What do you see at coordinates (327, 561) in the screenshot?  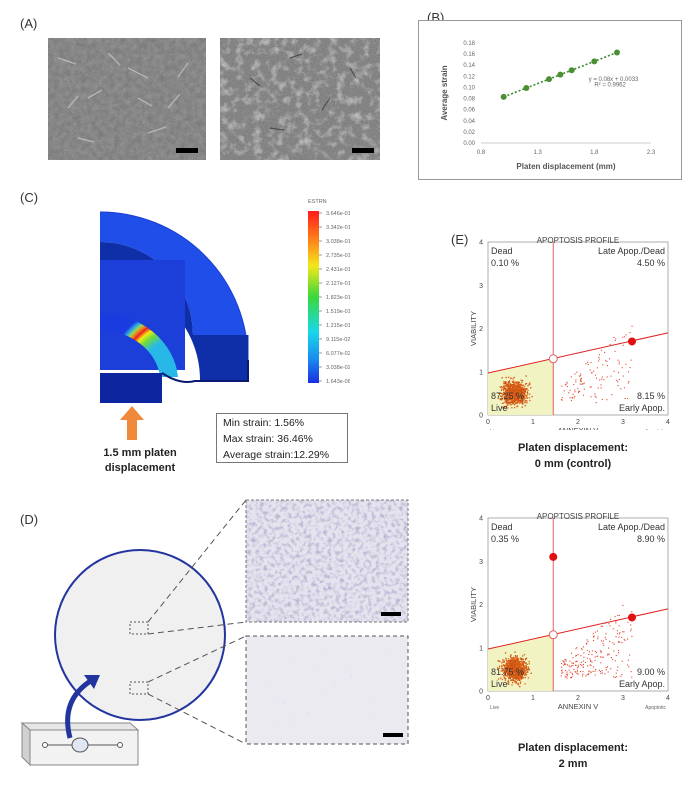 I see `stained-image-top` at bounding box center [327, 561].